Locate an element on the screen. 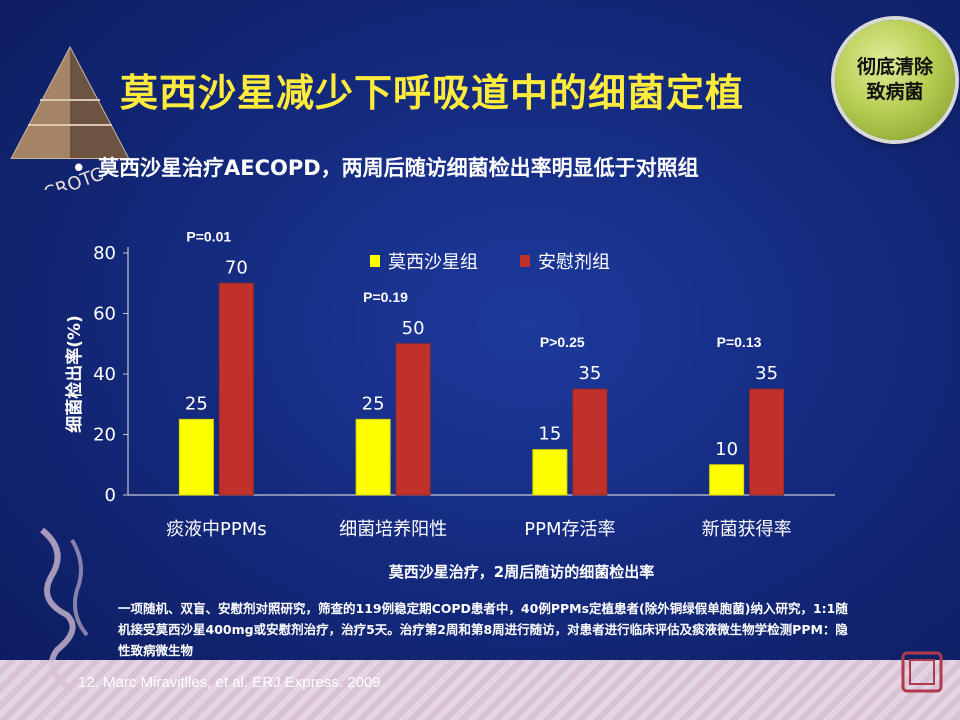  crotc-pyramid-logo: CROTC is located at coordinates (70, 117).